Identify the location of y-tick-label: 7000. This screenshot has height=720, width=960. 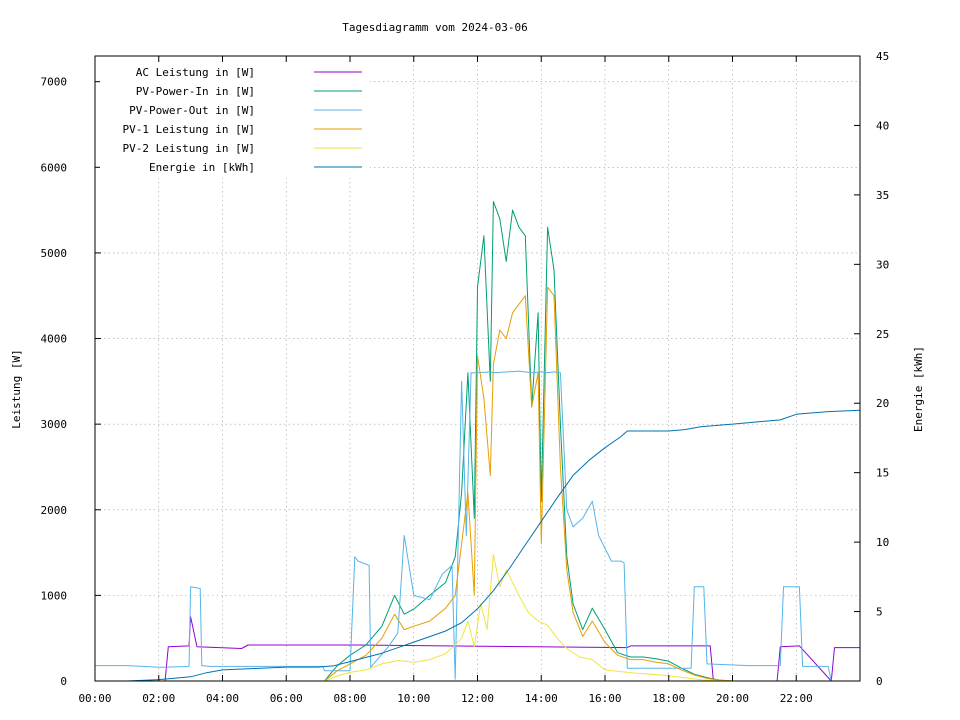
(54, 82).